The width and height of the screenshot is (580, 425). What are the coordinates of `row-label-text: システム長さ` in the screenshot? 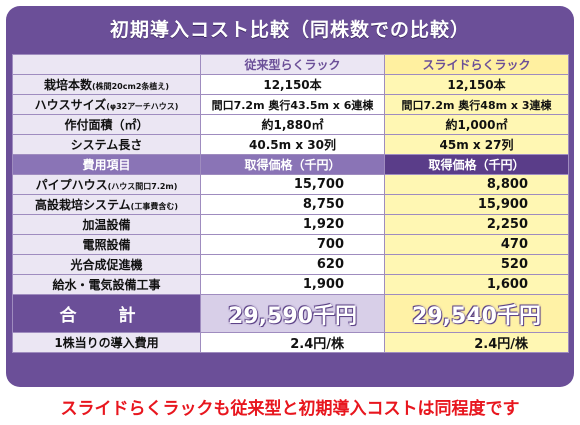 It's located at (106, 145).